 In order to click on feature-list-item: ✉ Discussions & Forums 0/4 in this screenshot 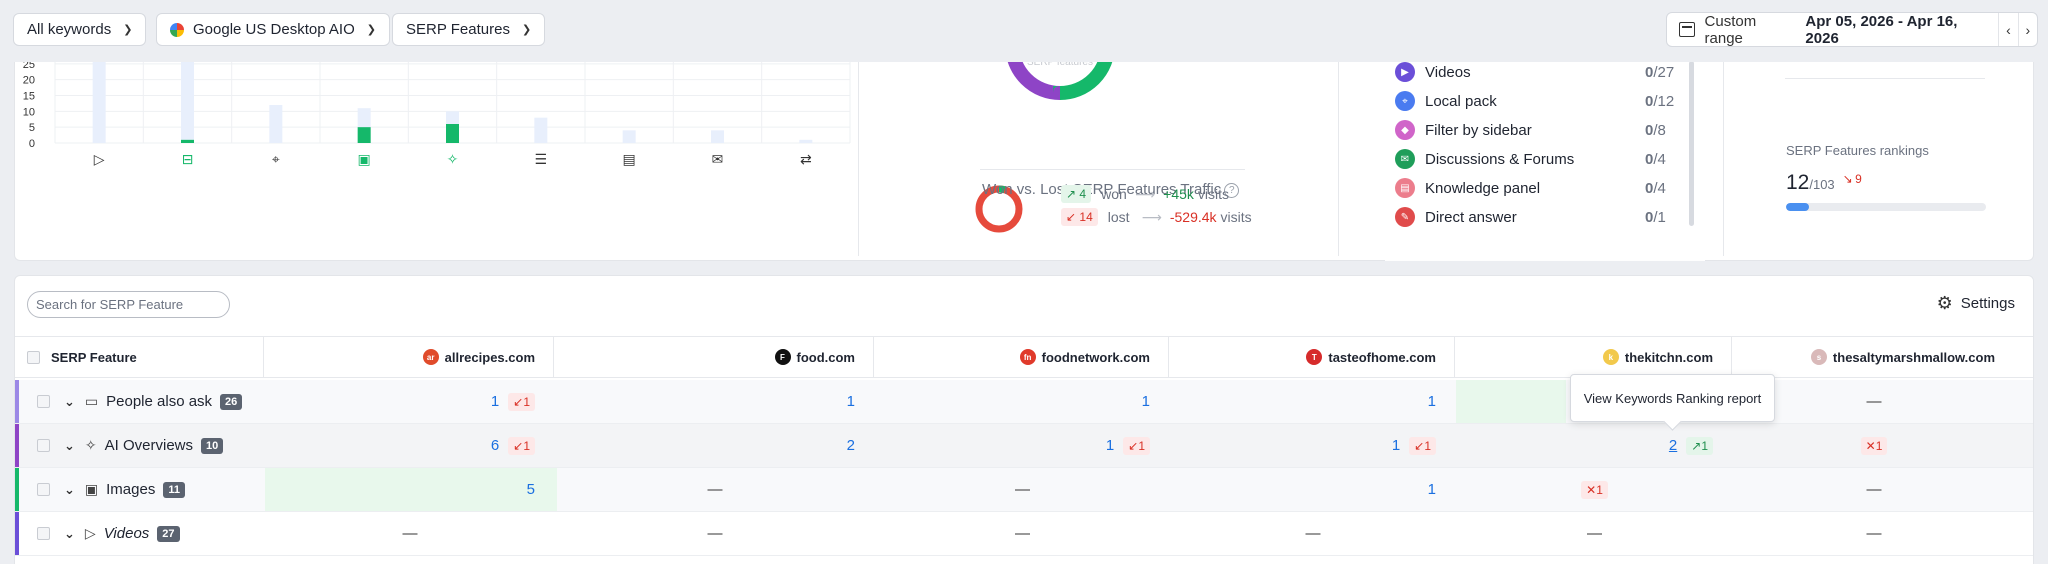, I will do `click(1540, 159)`.